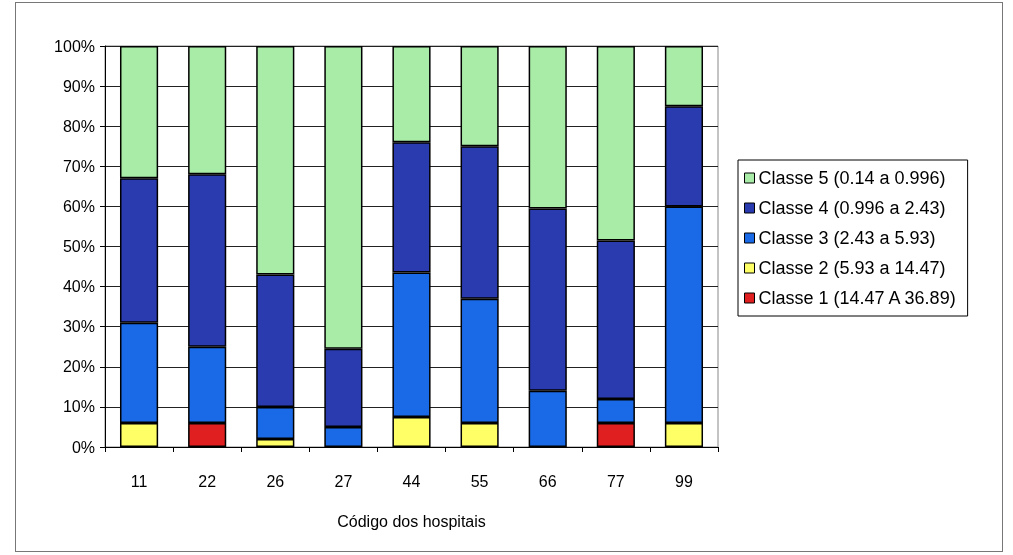  Describe the element at coordinates (78, 126) in the screenshot. I see `y-tick-label: 80%` at that location.